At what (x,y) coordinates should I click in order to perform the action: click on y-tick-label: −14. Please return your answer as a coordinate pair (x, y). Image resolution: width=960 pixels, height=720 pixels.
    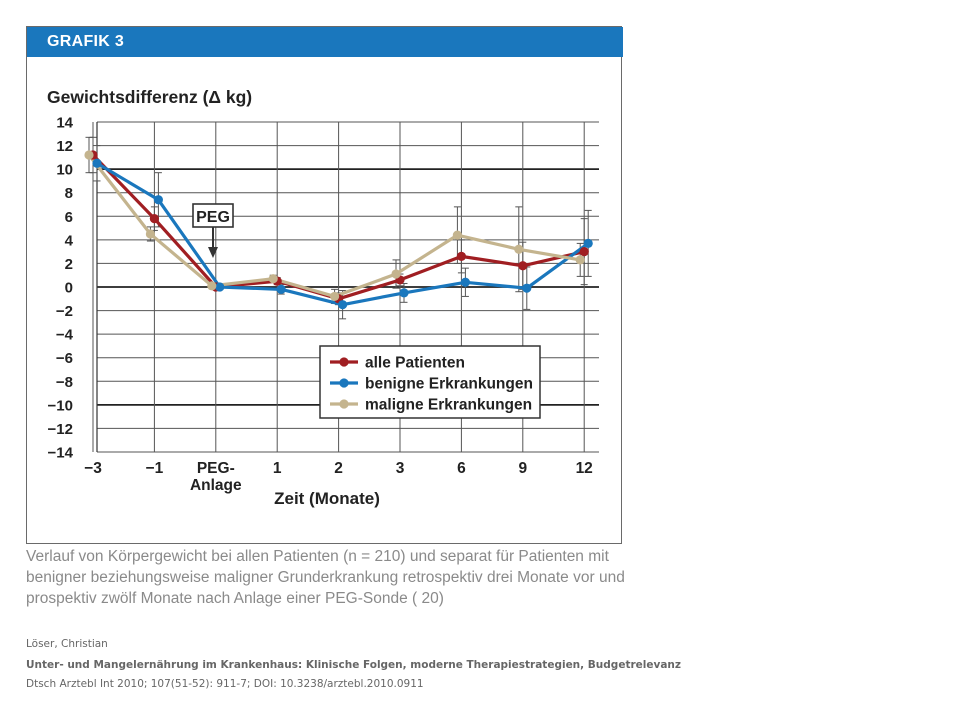
    Looking at the image, I should click on (61, 453).